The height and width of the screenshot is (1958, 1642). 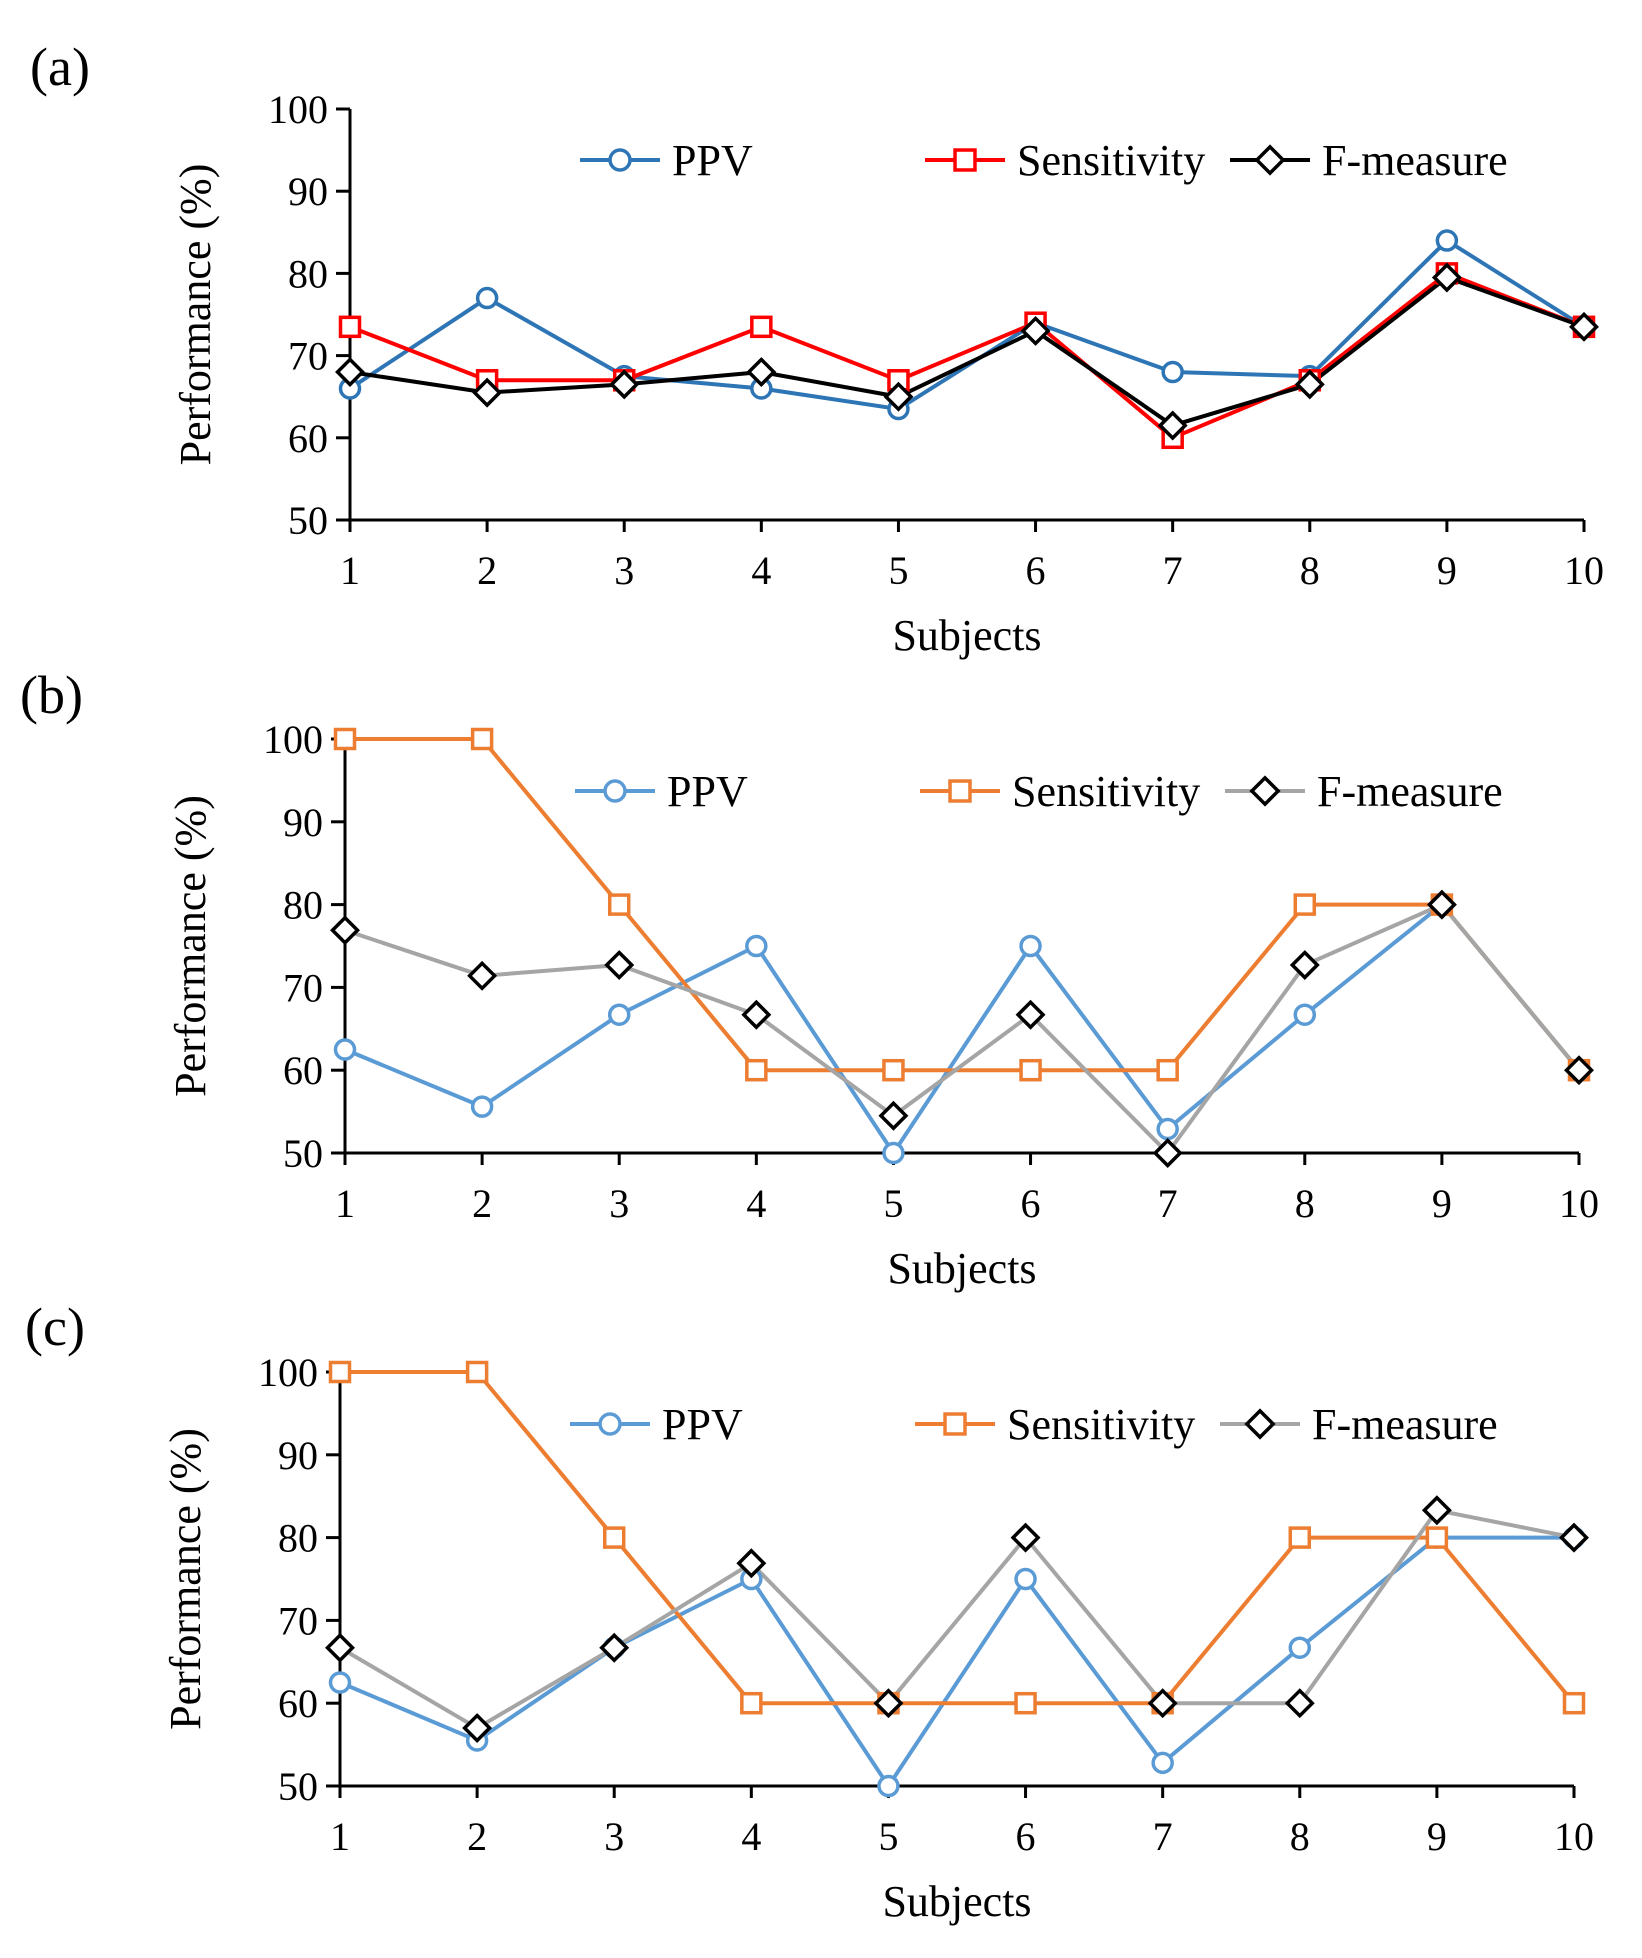 What do you see at coordinates (298, 1538) in the screenshot?
I see `y-tick-label: 80` at bounding box center [298, 1538].